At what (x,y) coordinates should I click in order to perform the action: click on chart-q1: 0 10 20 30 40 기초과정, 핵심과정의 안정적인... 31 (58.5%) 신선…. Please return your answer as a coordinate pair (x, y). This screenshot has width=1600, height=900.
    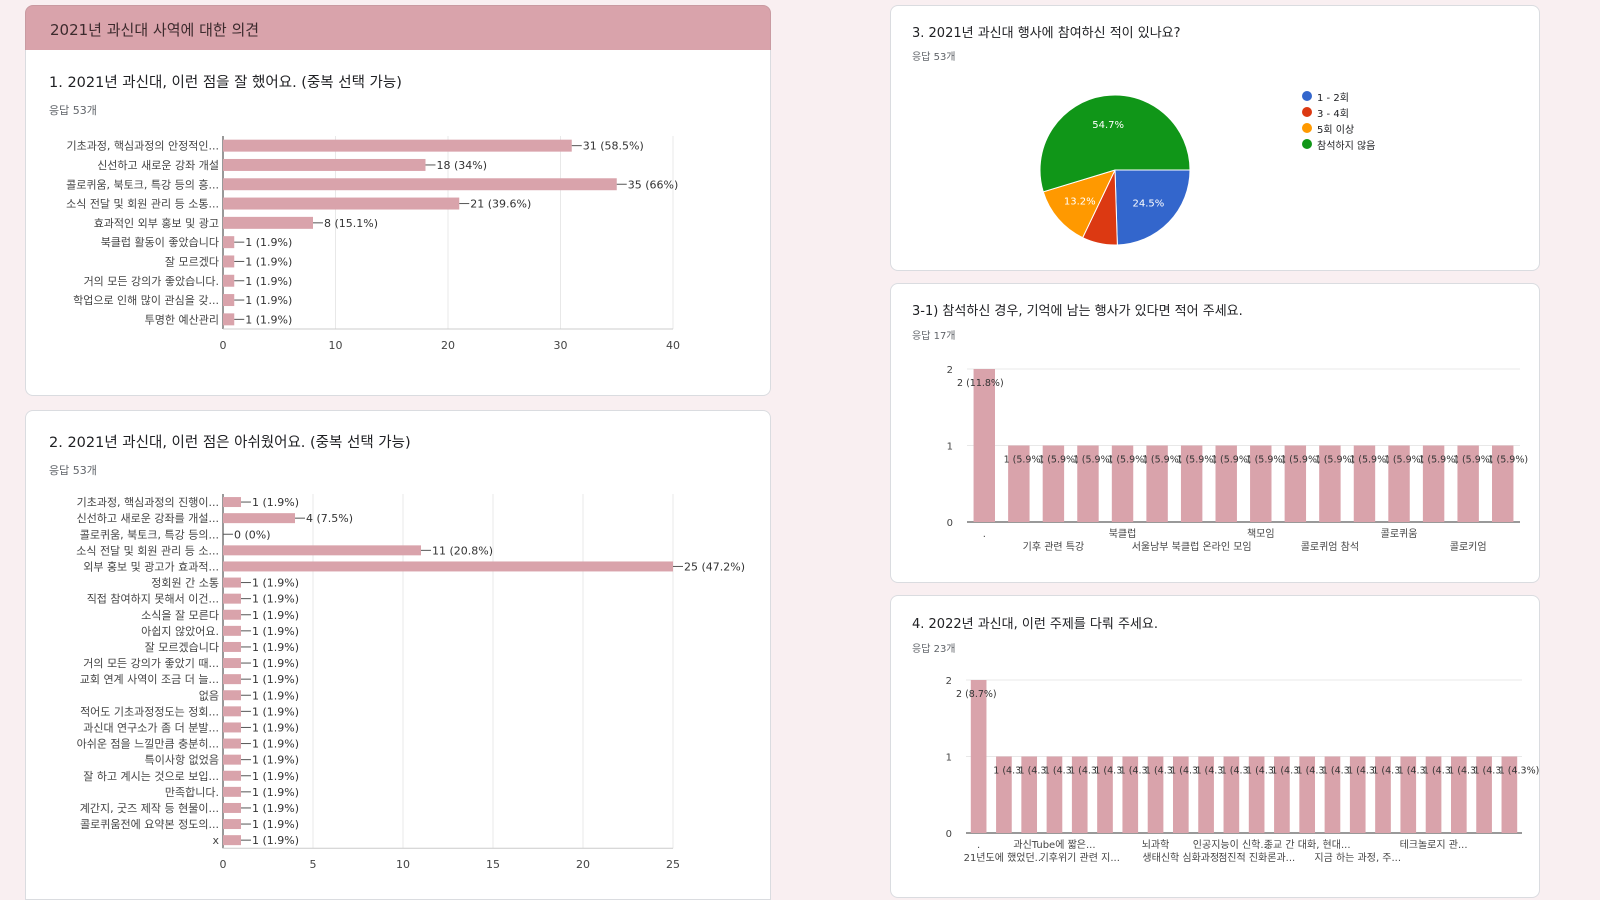
    Looking at the image, I should click on (373, 244).